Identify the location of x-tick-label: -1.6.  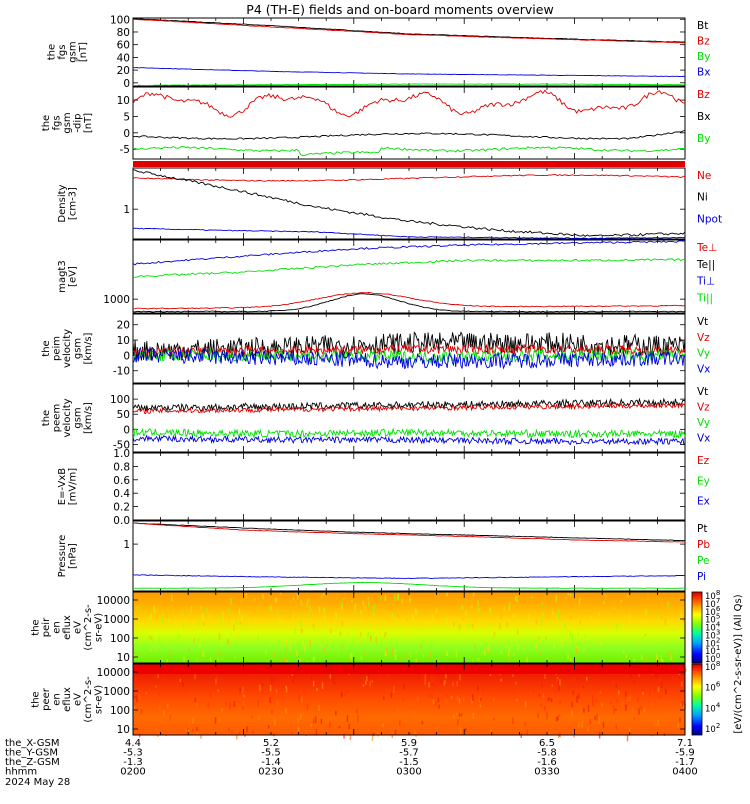
(547, 762).